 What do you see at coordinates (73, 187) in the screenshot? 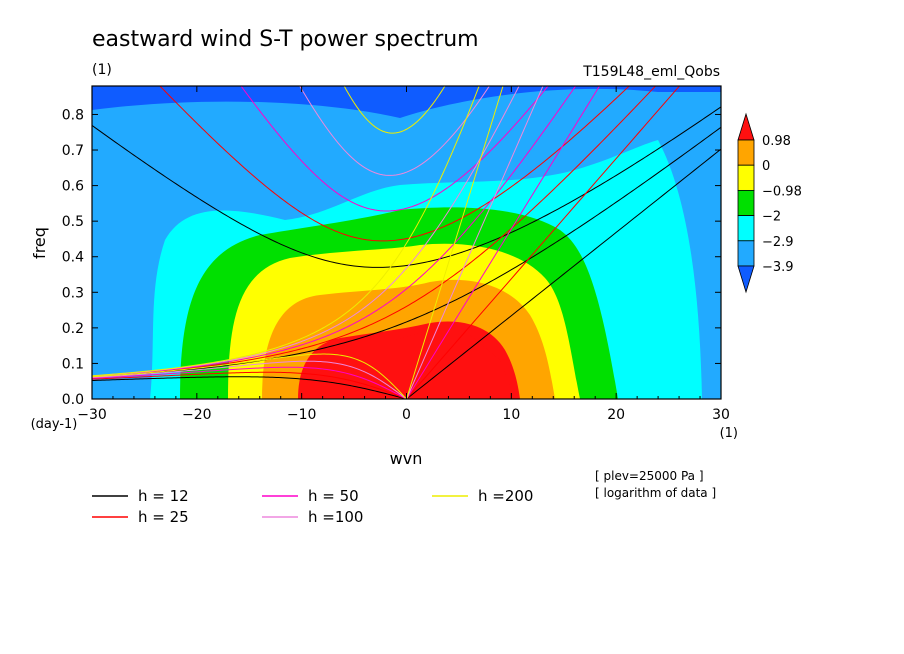
I see `y-tick-label: 0.6` at bounding box center [73, 187].